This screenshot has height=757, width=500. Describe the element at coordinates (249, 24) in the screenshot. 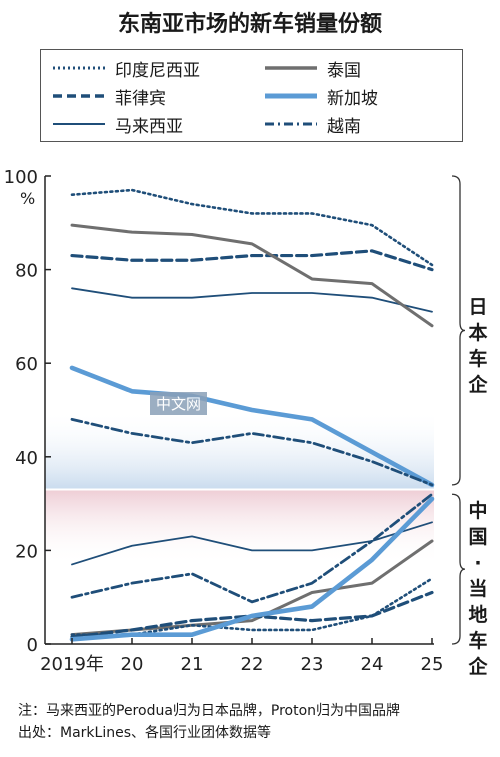

I see `chart-title: 东南亚市场的新车销量份额` at that location.